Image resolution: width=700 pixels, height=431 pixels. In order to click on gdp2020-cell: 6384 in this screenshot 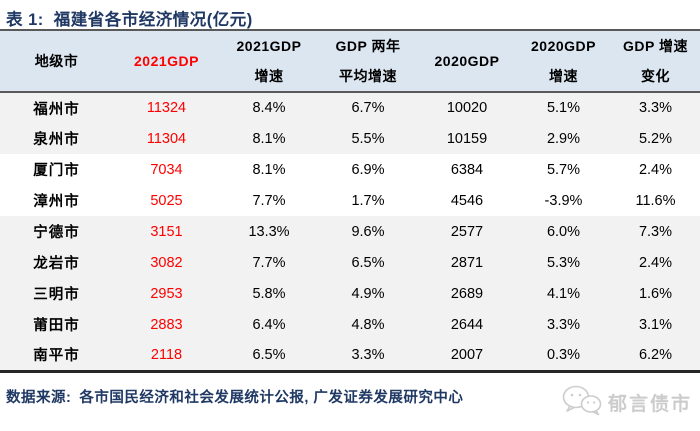, I will do `click(467, 169)`.